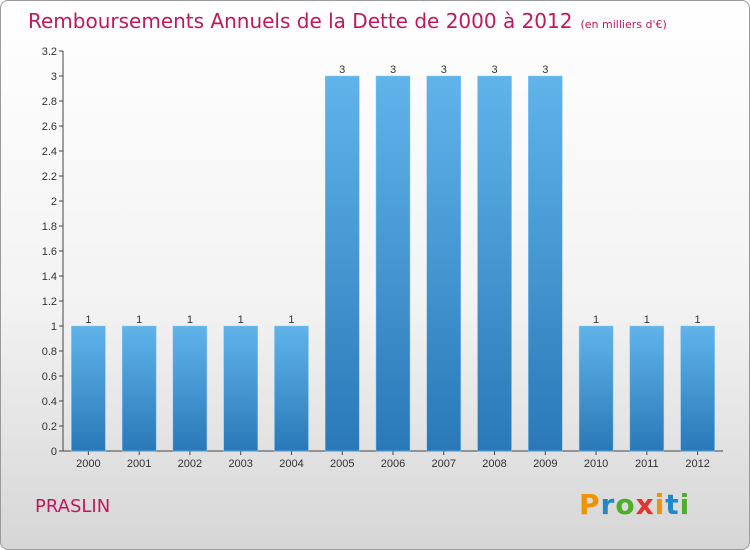  I want to click on x-tick-label: 2007, so click(444, 464).